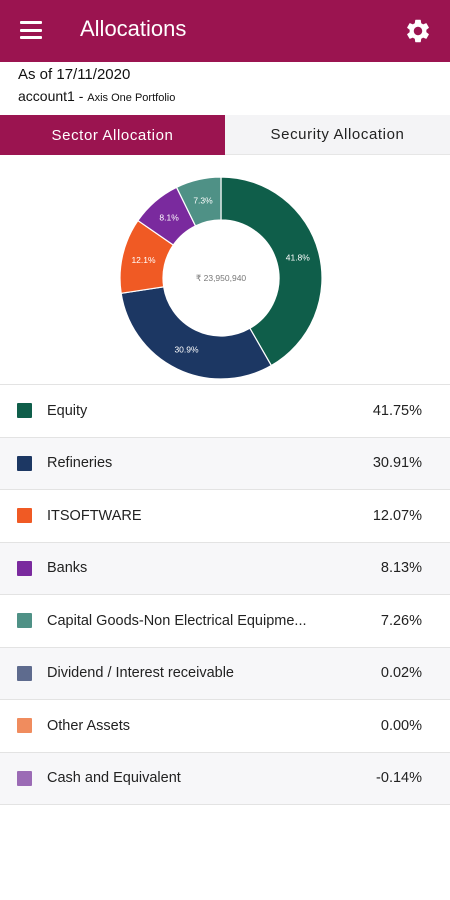 The image size is (450, 900). I want to click on sector-name: Other Assets, so click(89, 725).